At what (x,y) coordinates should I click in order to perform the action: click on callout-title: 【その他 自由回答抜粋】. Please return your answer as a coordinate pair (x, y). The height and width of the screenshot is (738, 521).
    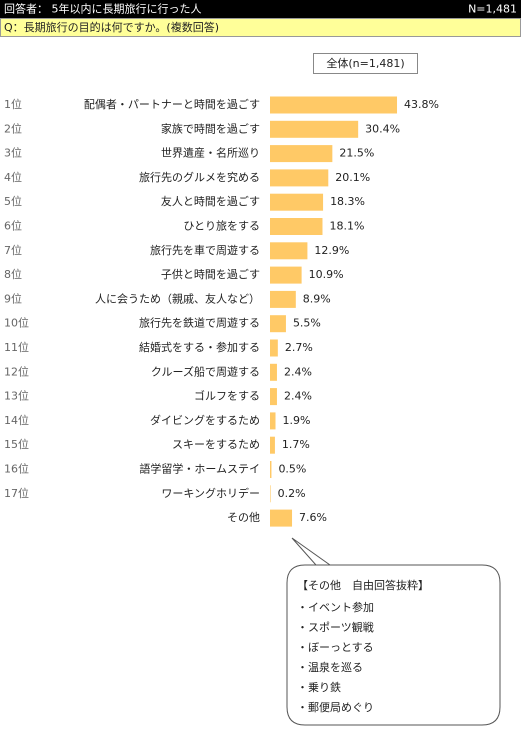
    Looking at the image, I should click on (363, 585).